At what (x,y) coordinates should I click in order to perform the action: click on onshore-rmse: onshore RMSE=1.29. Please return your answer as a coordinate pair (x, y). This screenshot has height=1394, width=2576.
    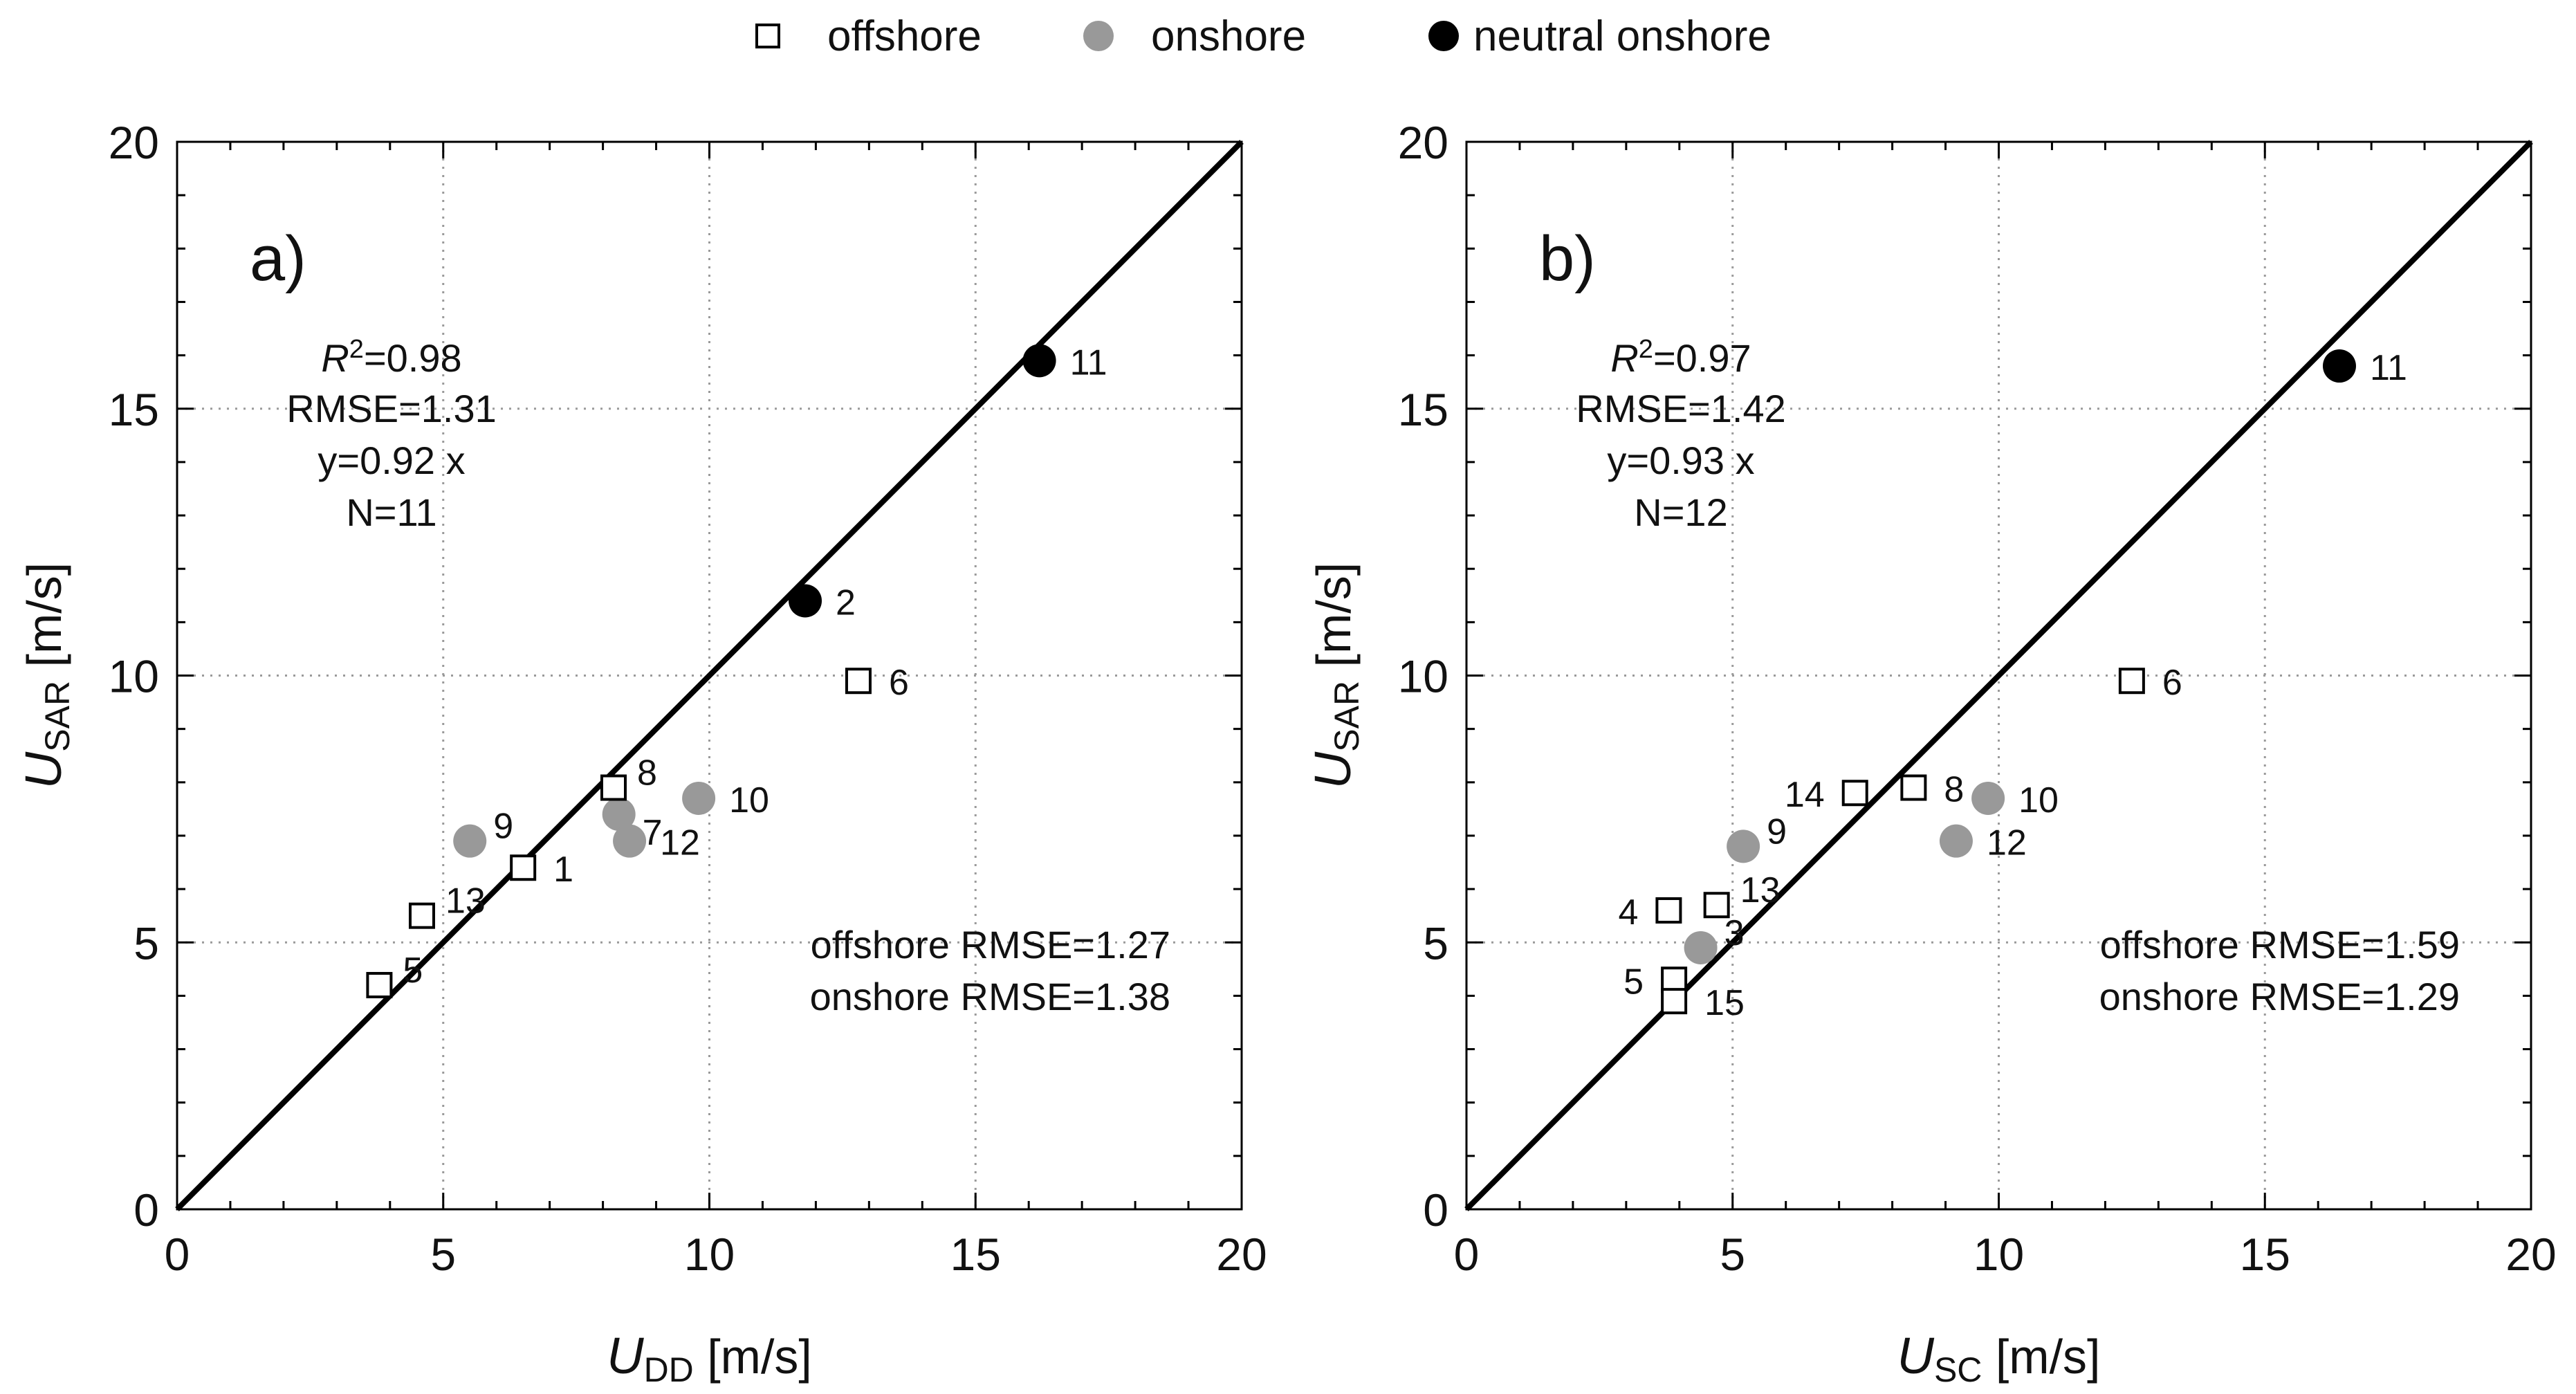
    Looking at the image, I should click on (2279, 996).